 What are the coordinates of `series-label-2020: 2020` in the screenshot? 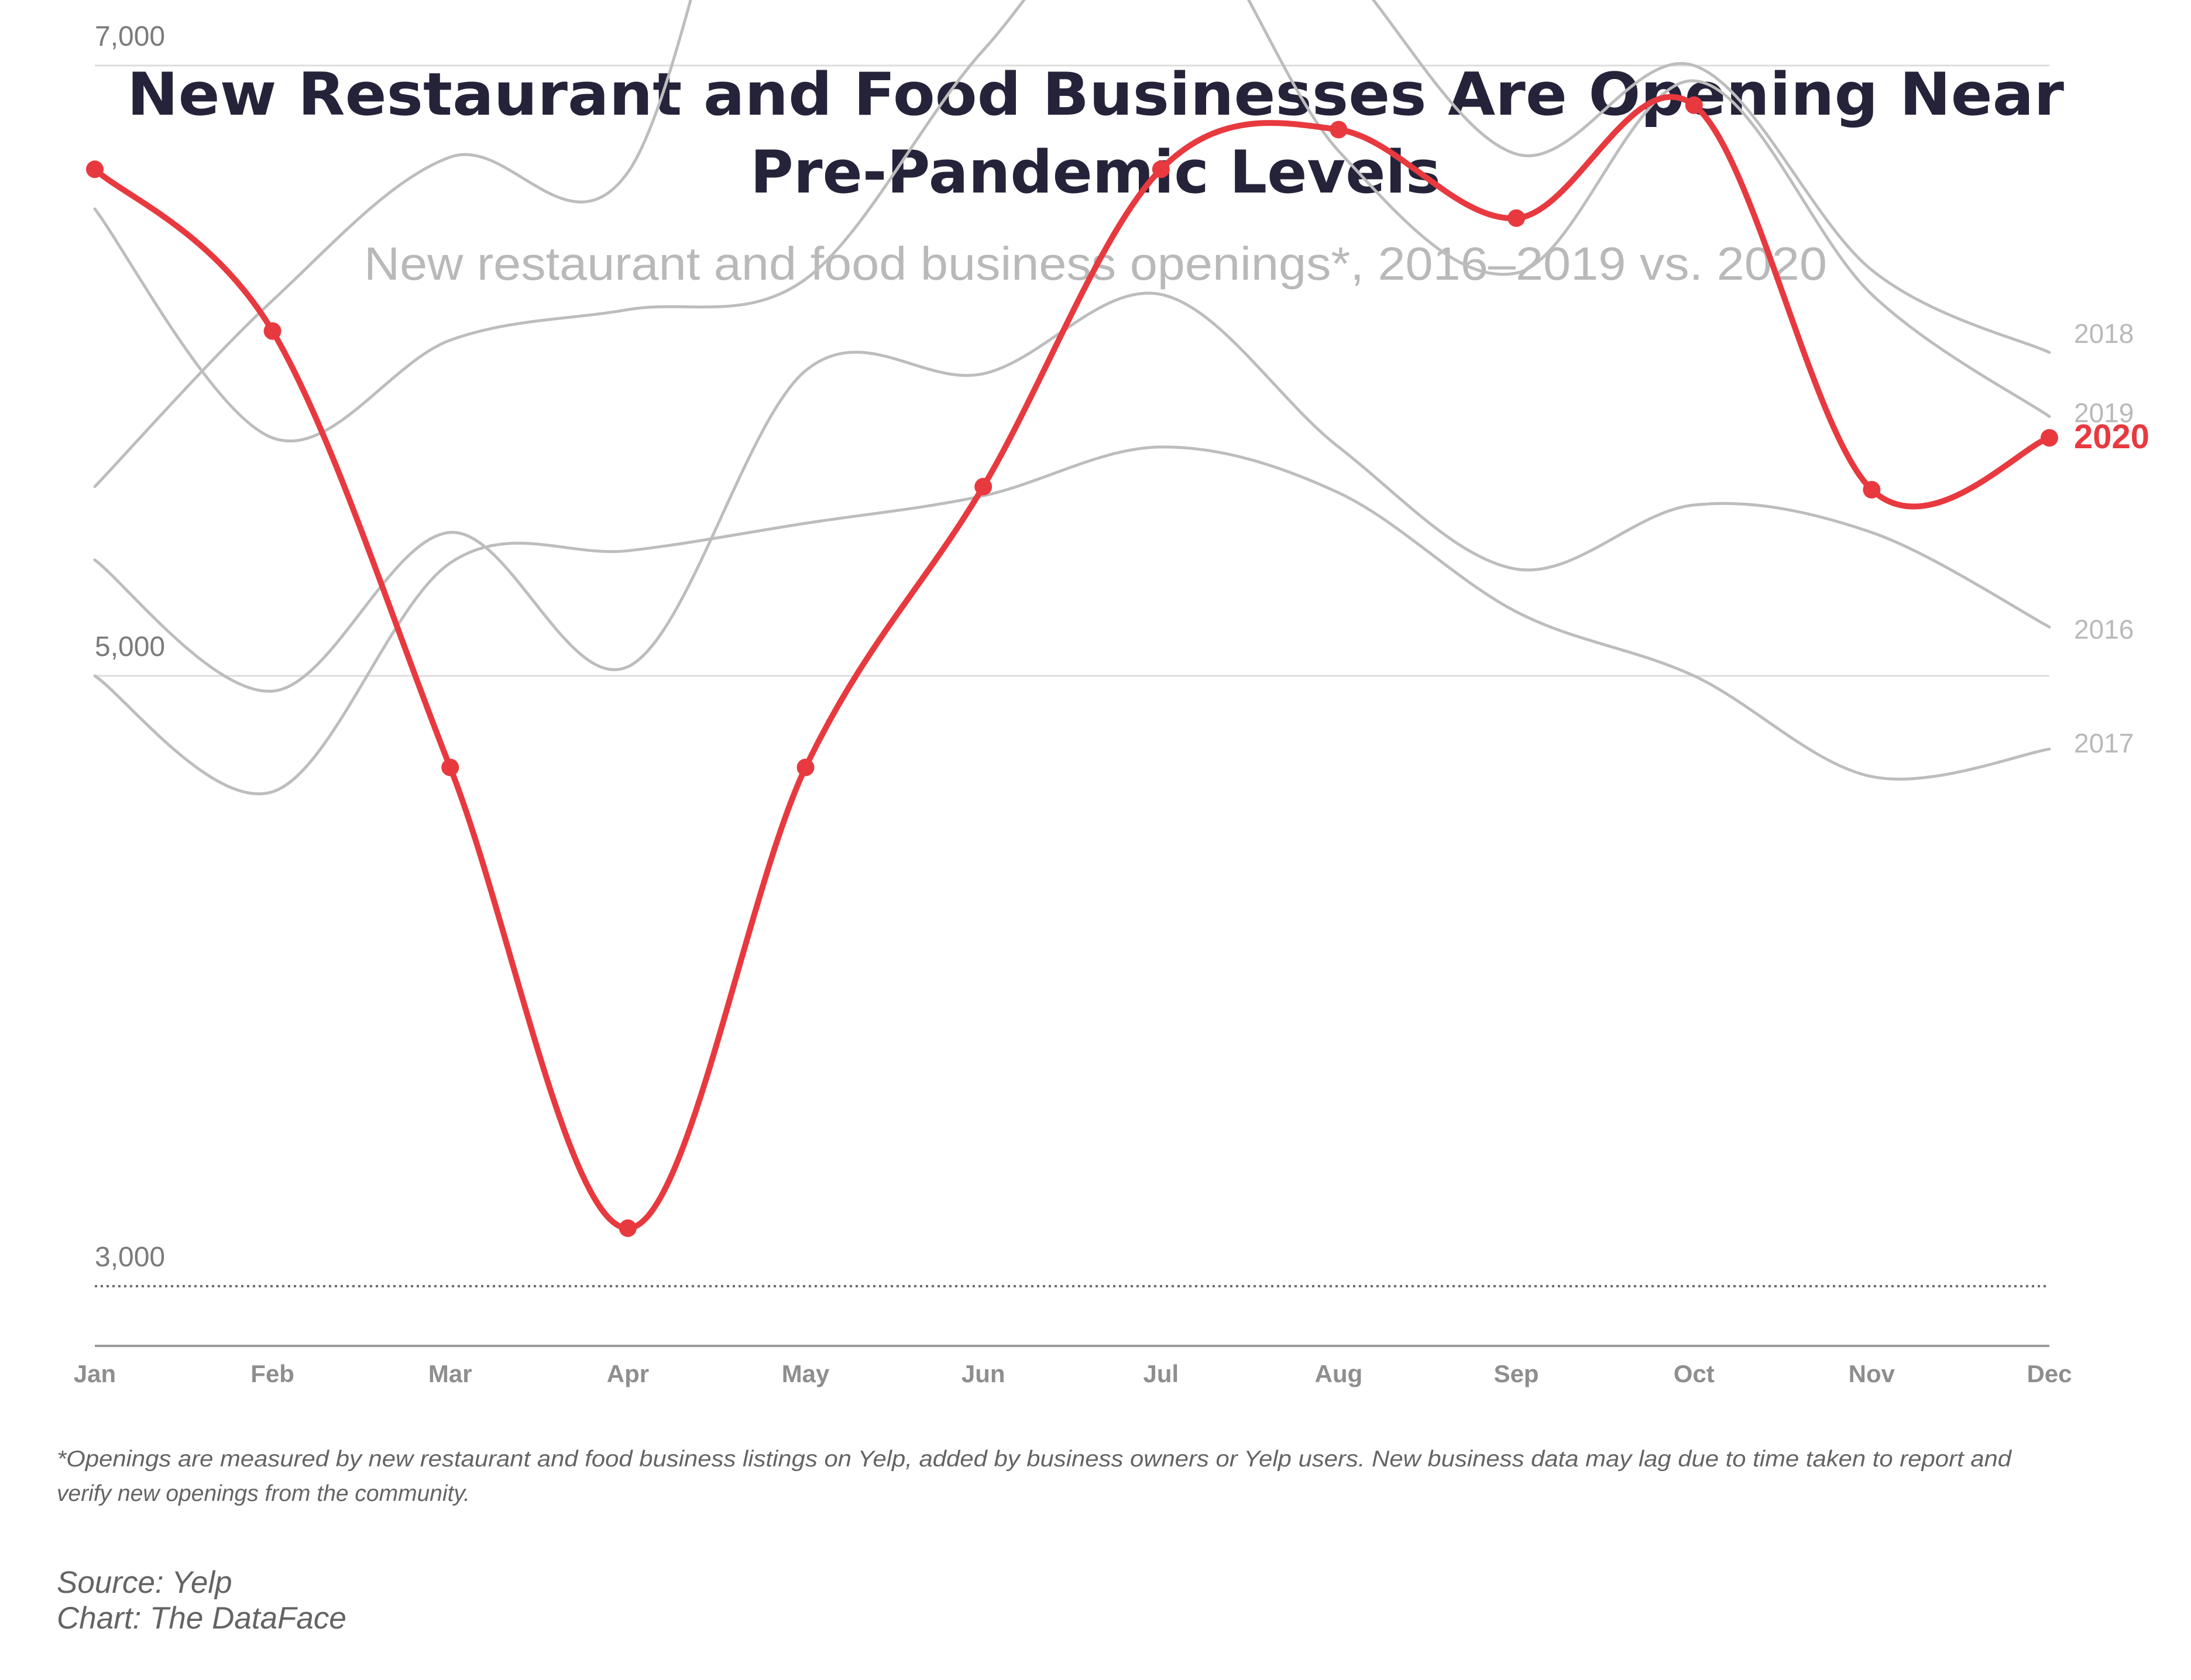 It's located at (2112, 437).